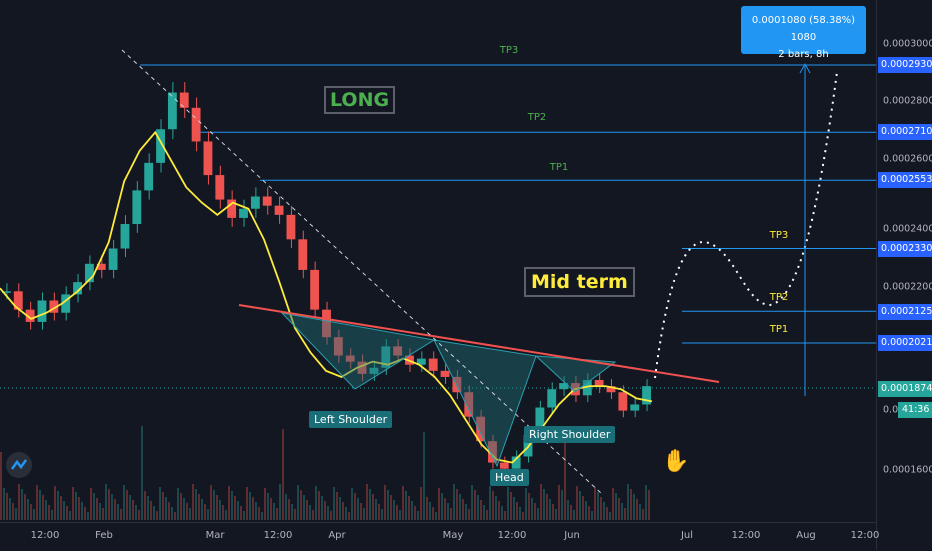  What do you see at coordinates (907, 159) in the screenshot?
I see `price-tick: 0.0002600` at bounding box center [907, 159].